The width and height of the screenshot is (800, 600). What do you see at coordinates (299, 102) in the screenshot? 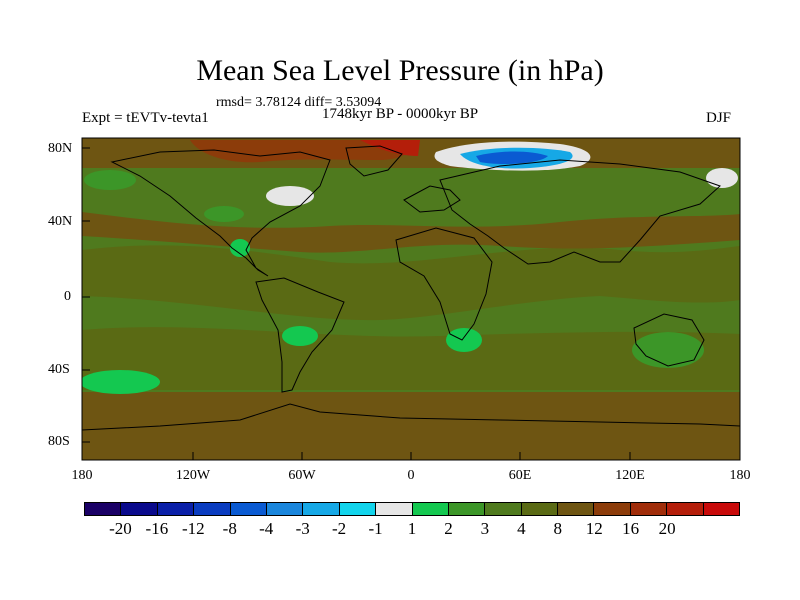
I see `stats-text: rmsd= 3.78124 diff= 3.53094` at bounding box center [299, 102].